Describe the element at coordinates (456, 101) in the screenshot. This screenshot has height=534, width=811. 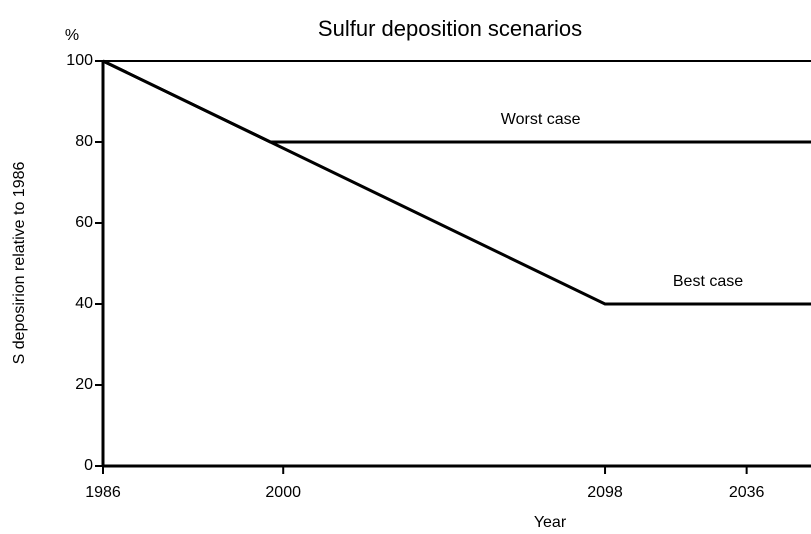
I see `series-line` at that location.